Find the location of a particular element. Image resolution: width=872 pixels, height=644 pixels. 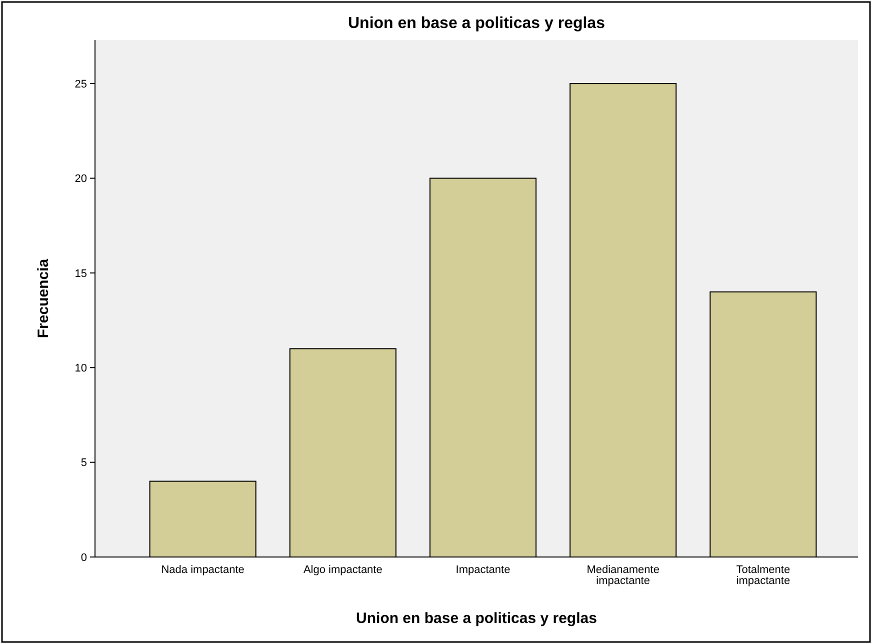

y-tick-label: 0 is located at coordinates (83, 558).